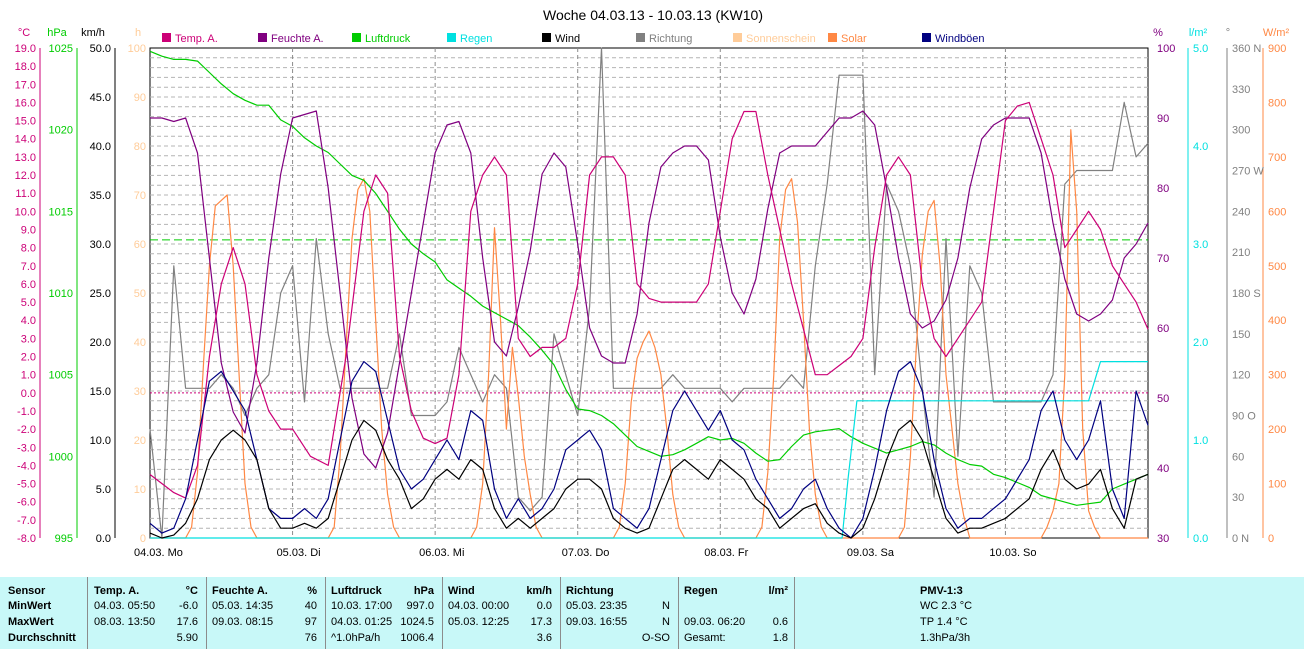 The height and width of the screenshot is (649, 1304). Describe the element at coordinates (140, 441) in the screenshot. I see `axis-tick-sunshine: 20` at that location.